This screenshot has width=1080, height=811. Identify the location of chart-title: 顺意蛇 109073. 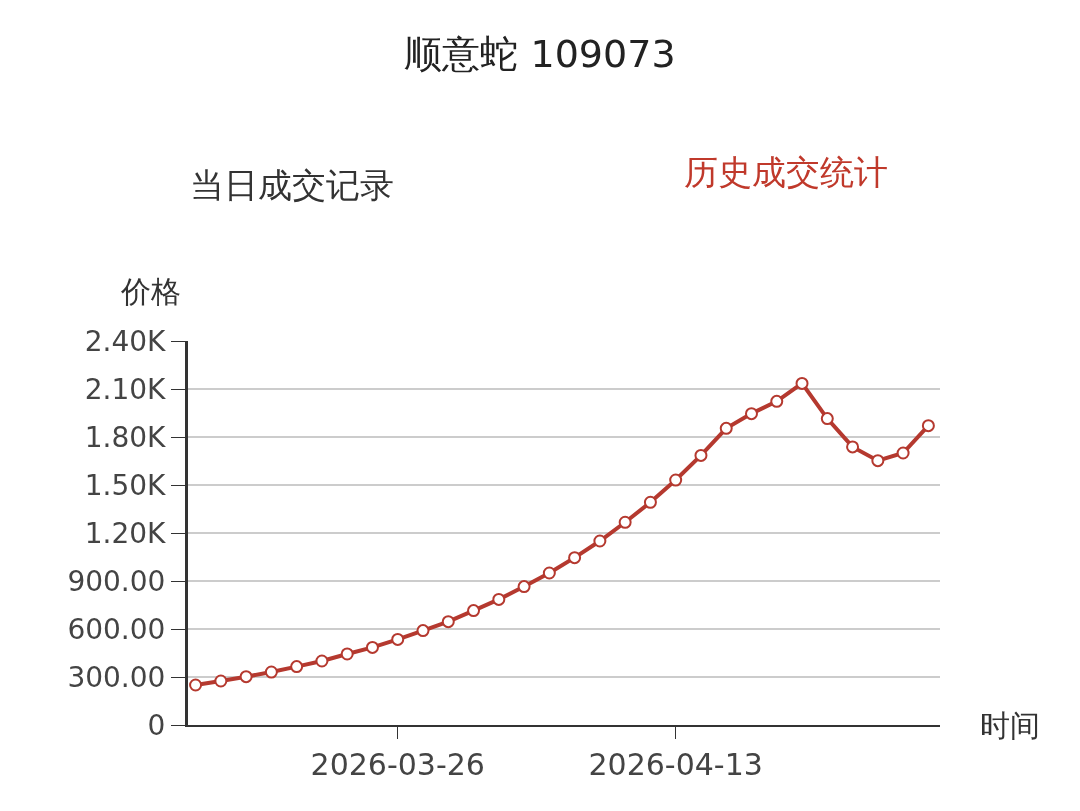
(540, 53).